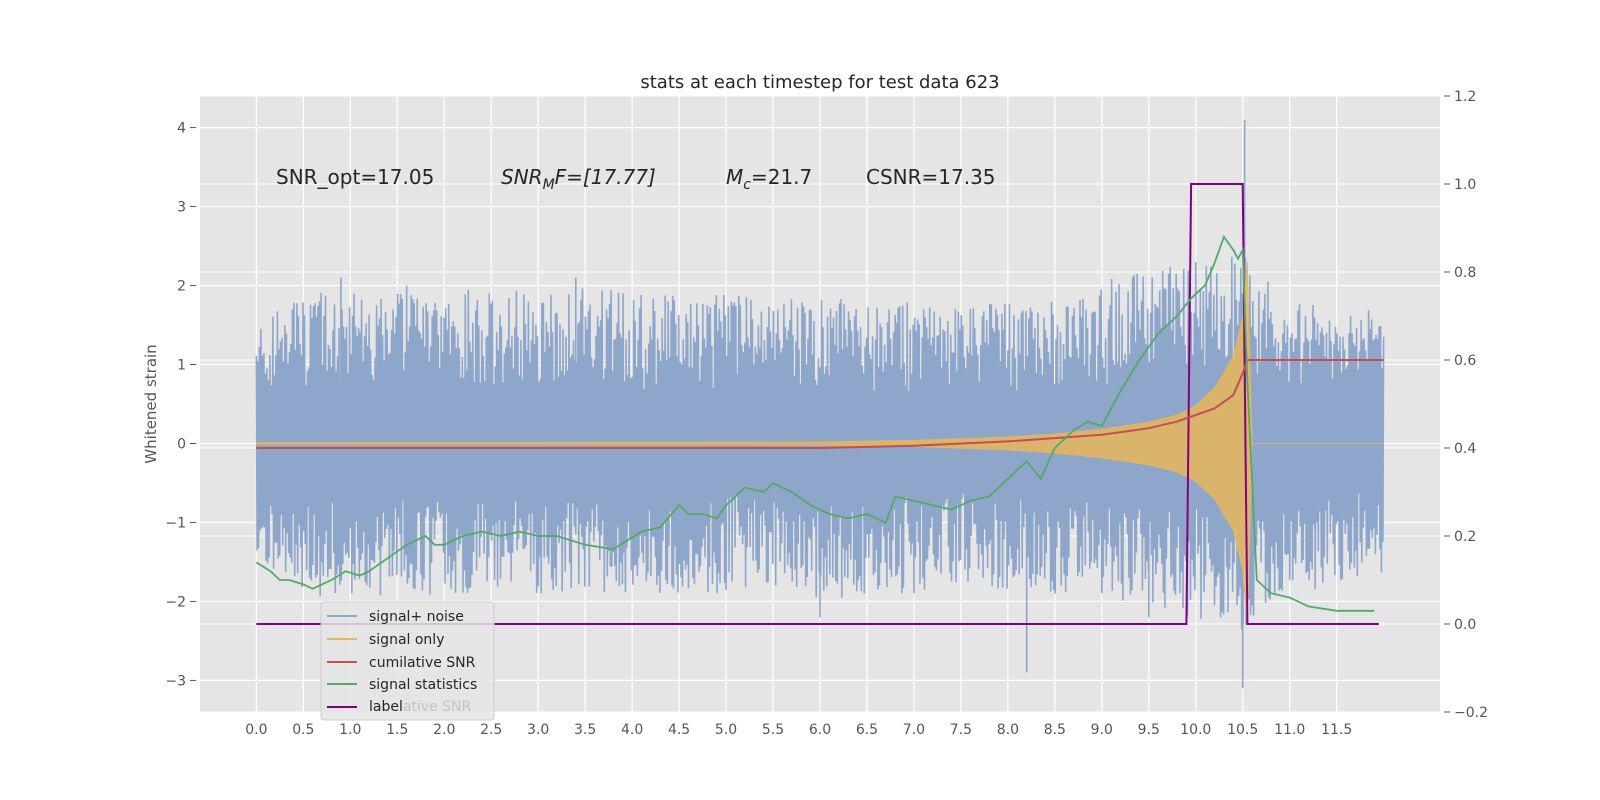  Describe the element at coordinates (1008, 730) in the screenshot. I see `x-tick-label-16: 8.0` at that location.